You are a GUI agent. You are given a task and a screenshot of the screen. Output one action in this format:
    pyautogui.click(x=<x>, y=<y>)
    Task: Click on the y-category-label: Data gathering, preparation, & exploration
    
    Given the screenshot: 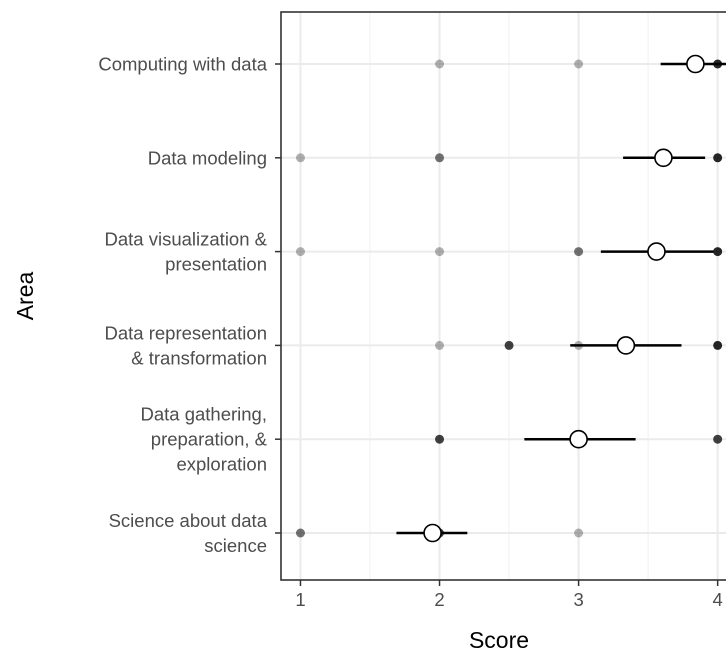 What is the action you would take?
    pyautogui.click(x=203, y=439)
    